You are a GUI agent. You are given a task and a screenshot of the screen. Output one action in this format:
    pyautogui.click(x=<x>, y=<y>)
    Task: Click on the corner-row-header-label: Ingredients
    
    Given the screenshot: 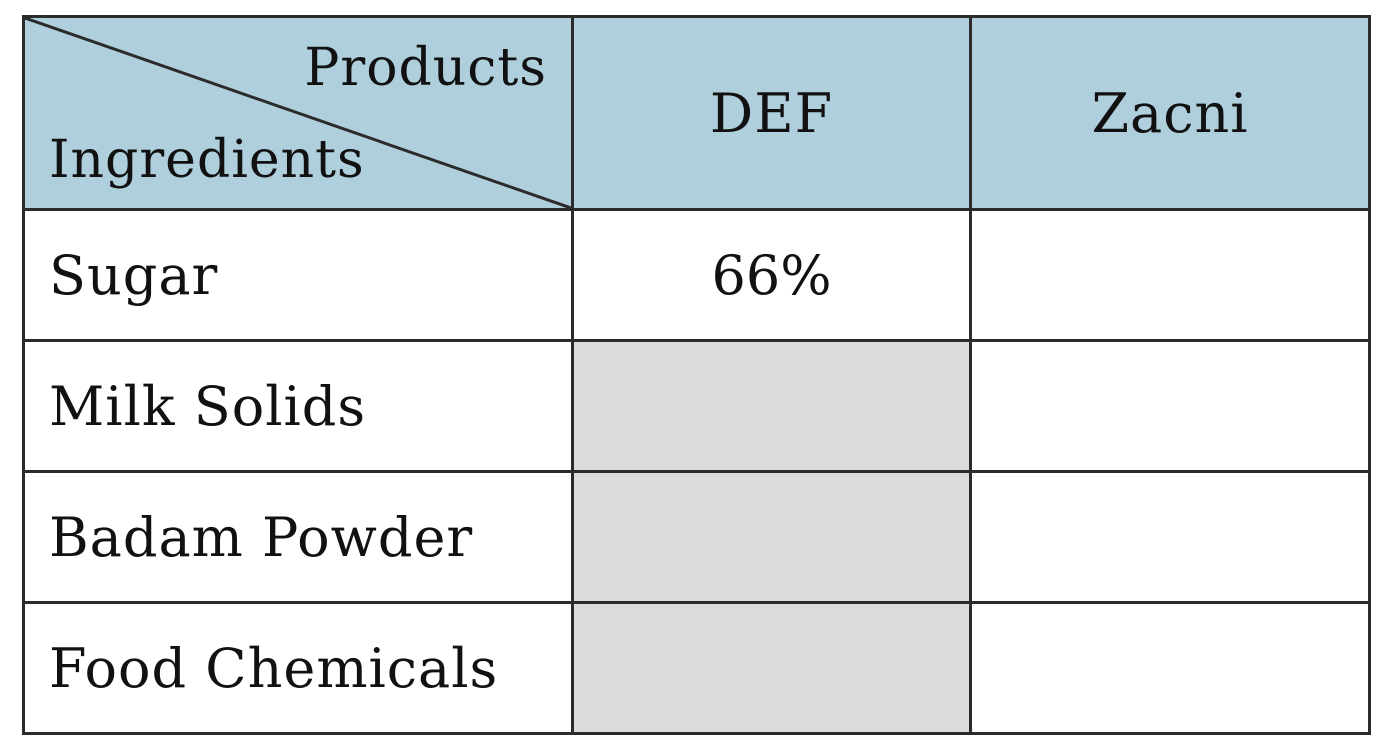 What is the action you would take?
    pyautogui.click(x=207, y=160)
    